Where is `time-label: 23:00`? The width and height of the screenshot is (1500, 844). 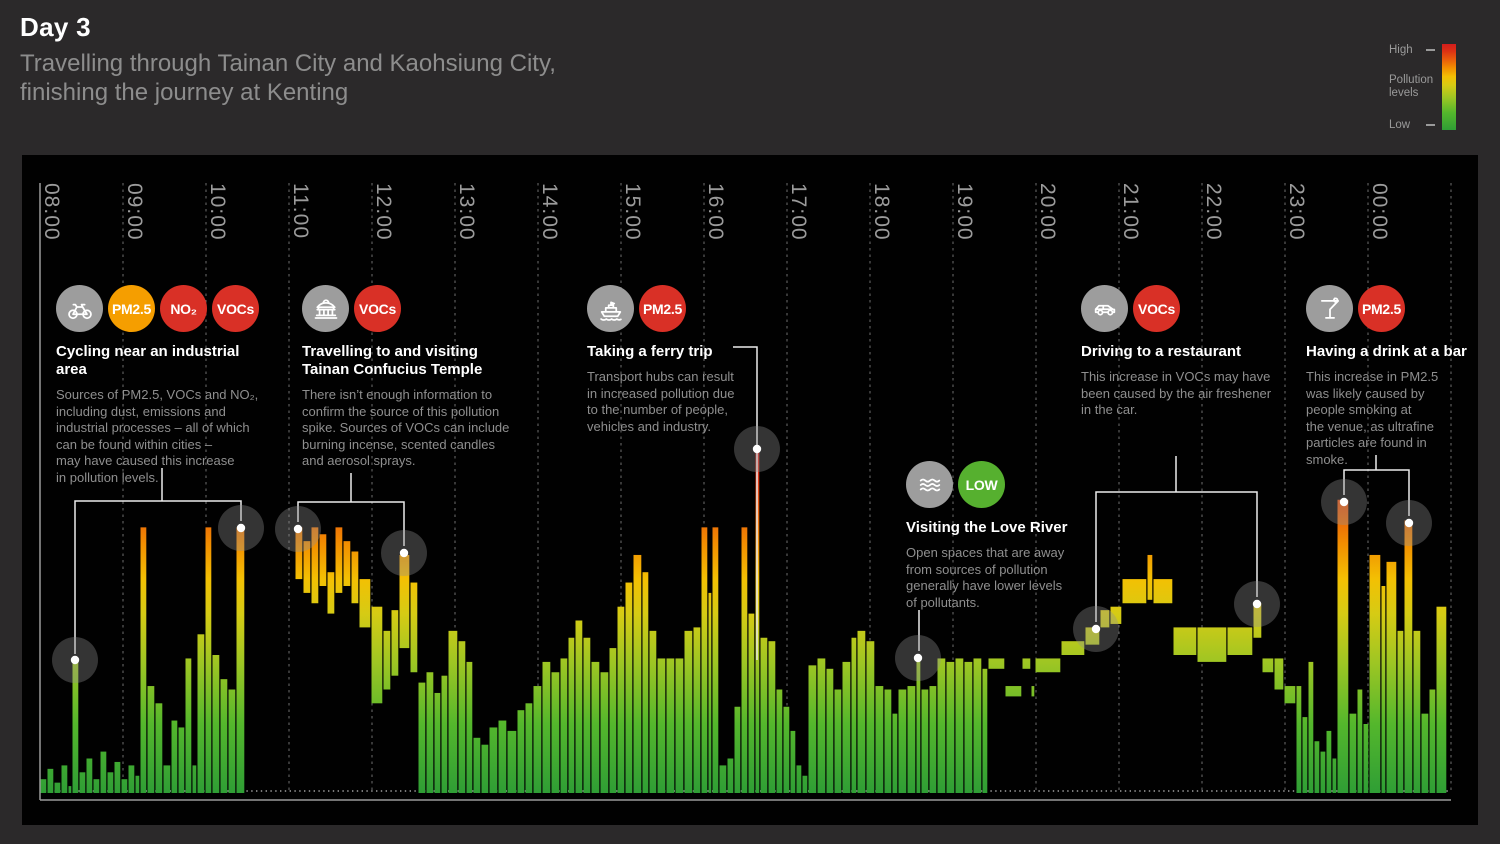 time-label: 23:00 is located at coordinates (1296, 212).